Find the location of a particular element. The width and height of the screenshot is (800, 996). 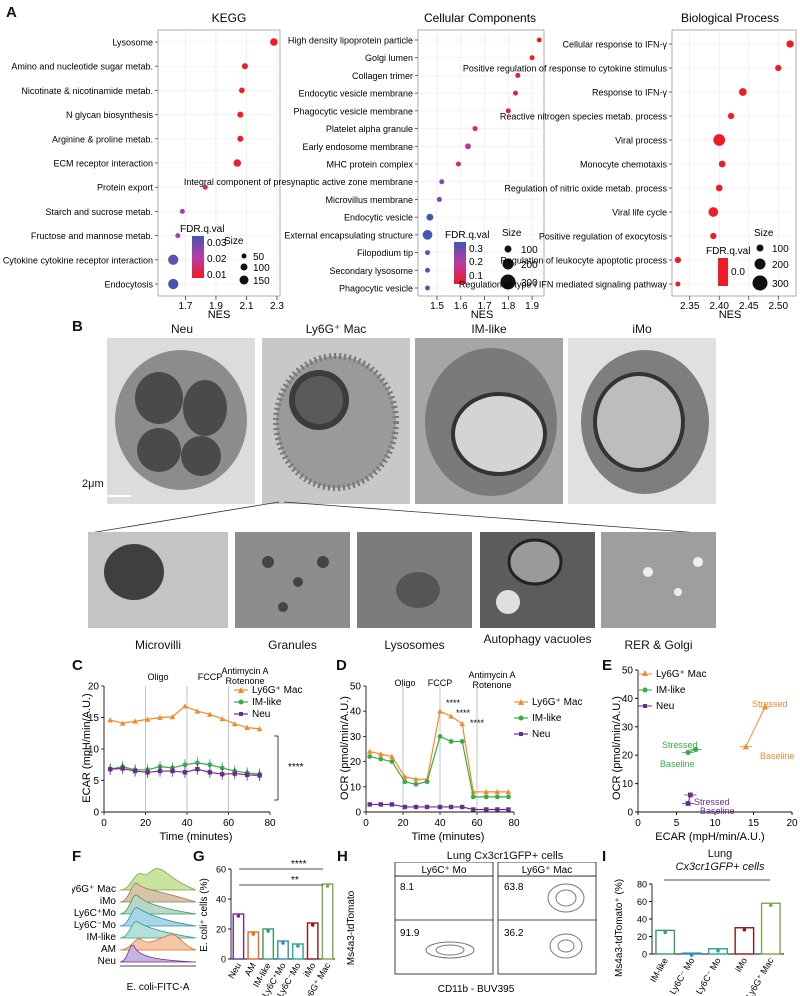

y-tick-label: 5 is located at coordinates (96, 781).